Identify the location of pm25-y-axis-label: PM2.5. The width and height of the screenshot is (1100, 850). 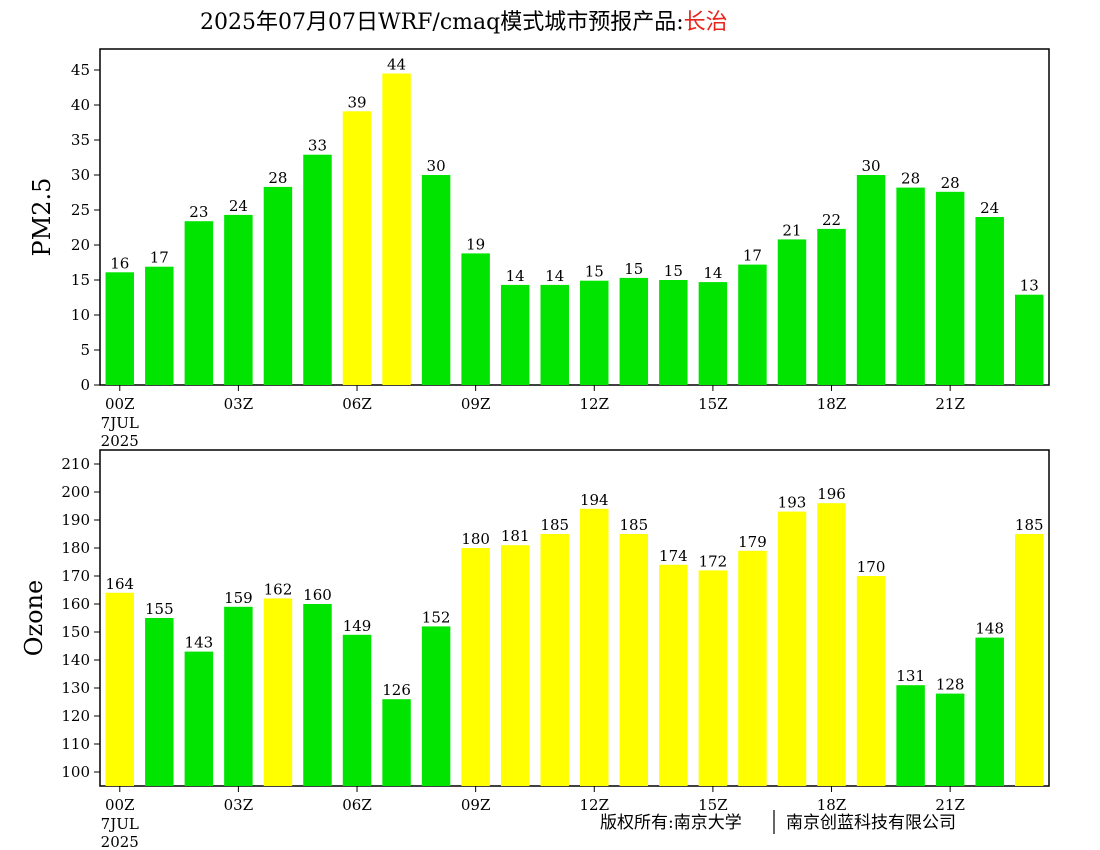
(42, 217).